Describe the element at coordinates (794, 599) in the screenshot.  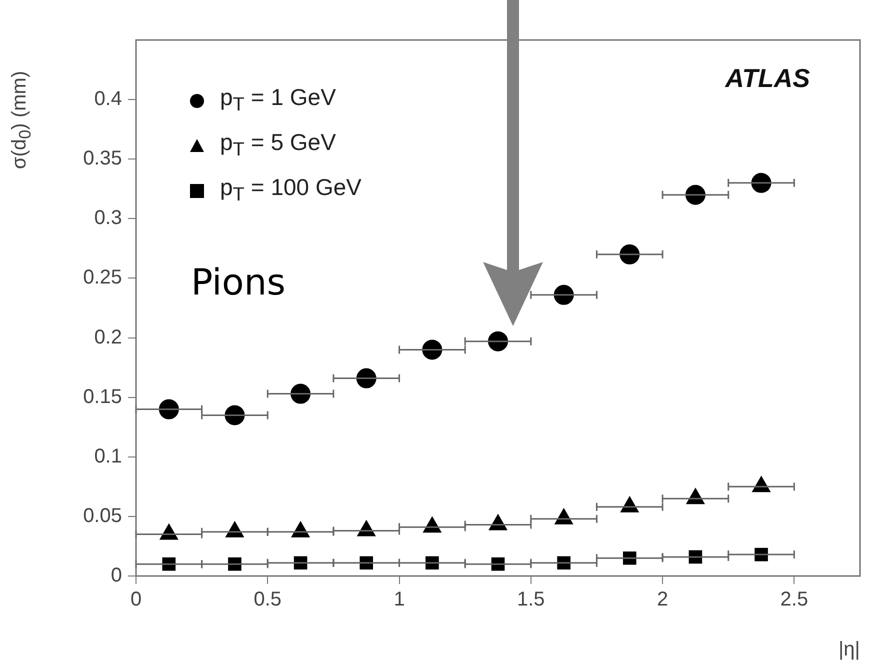
I see `x-tick-label: 2.5` at that location.